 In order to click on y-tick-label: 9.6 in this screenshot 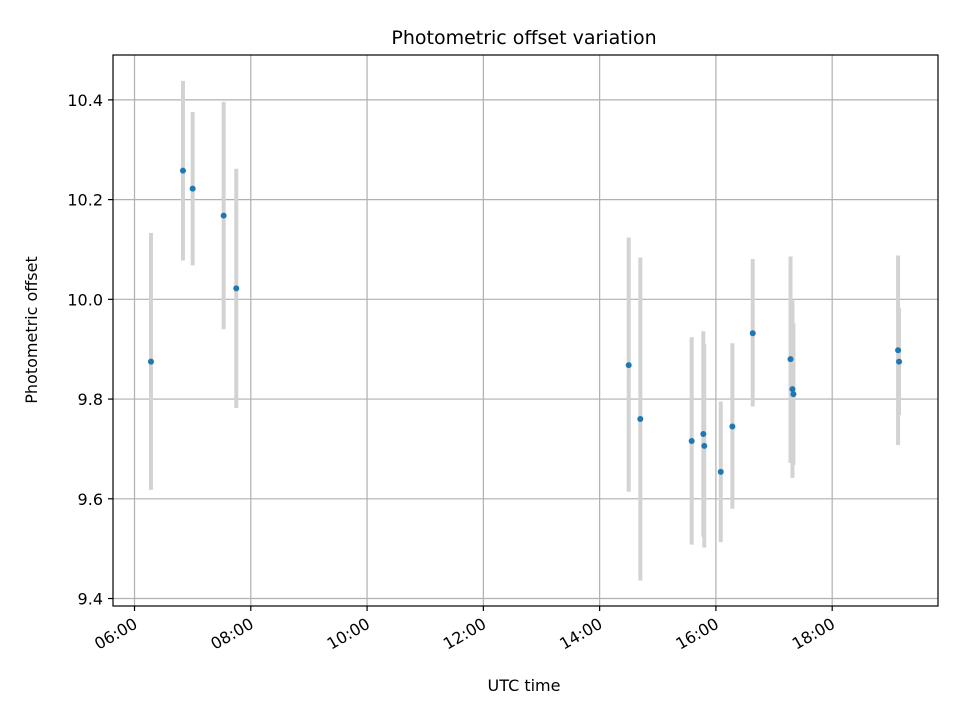, I will do `click(90, 499)`.